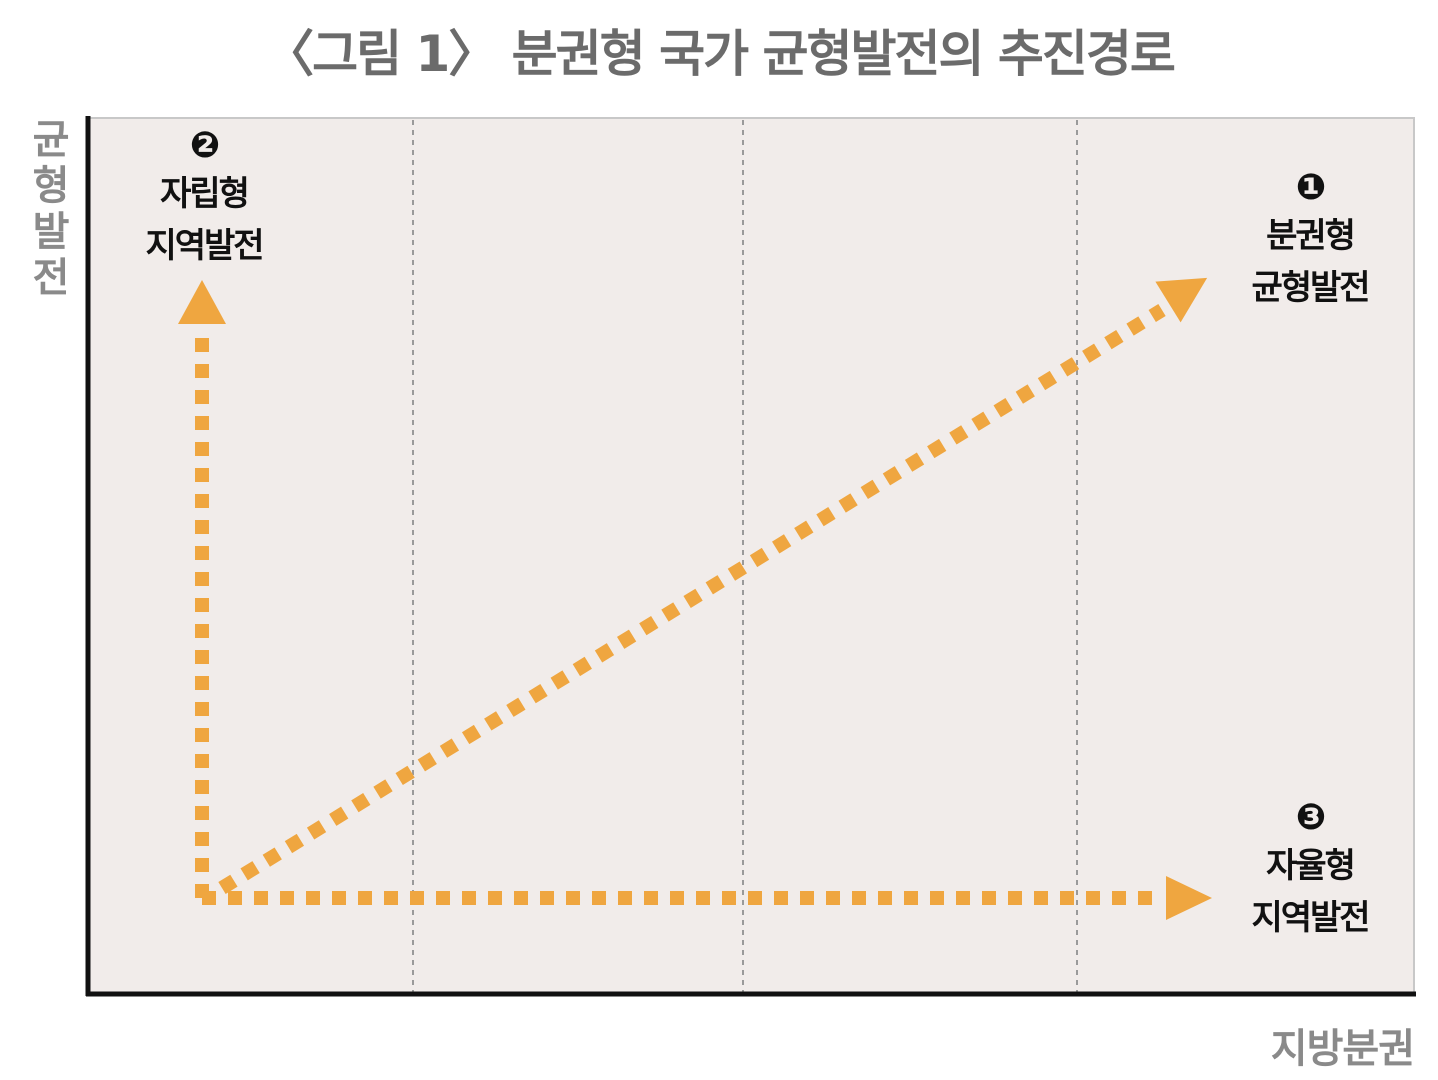 This screenshot has height=1080, width=1438. Describe the element at coordinates (1311, 236) in the screenshot. I see `node-label: 분권형` at that location.